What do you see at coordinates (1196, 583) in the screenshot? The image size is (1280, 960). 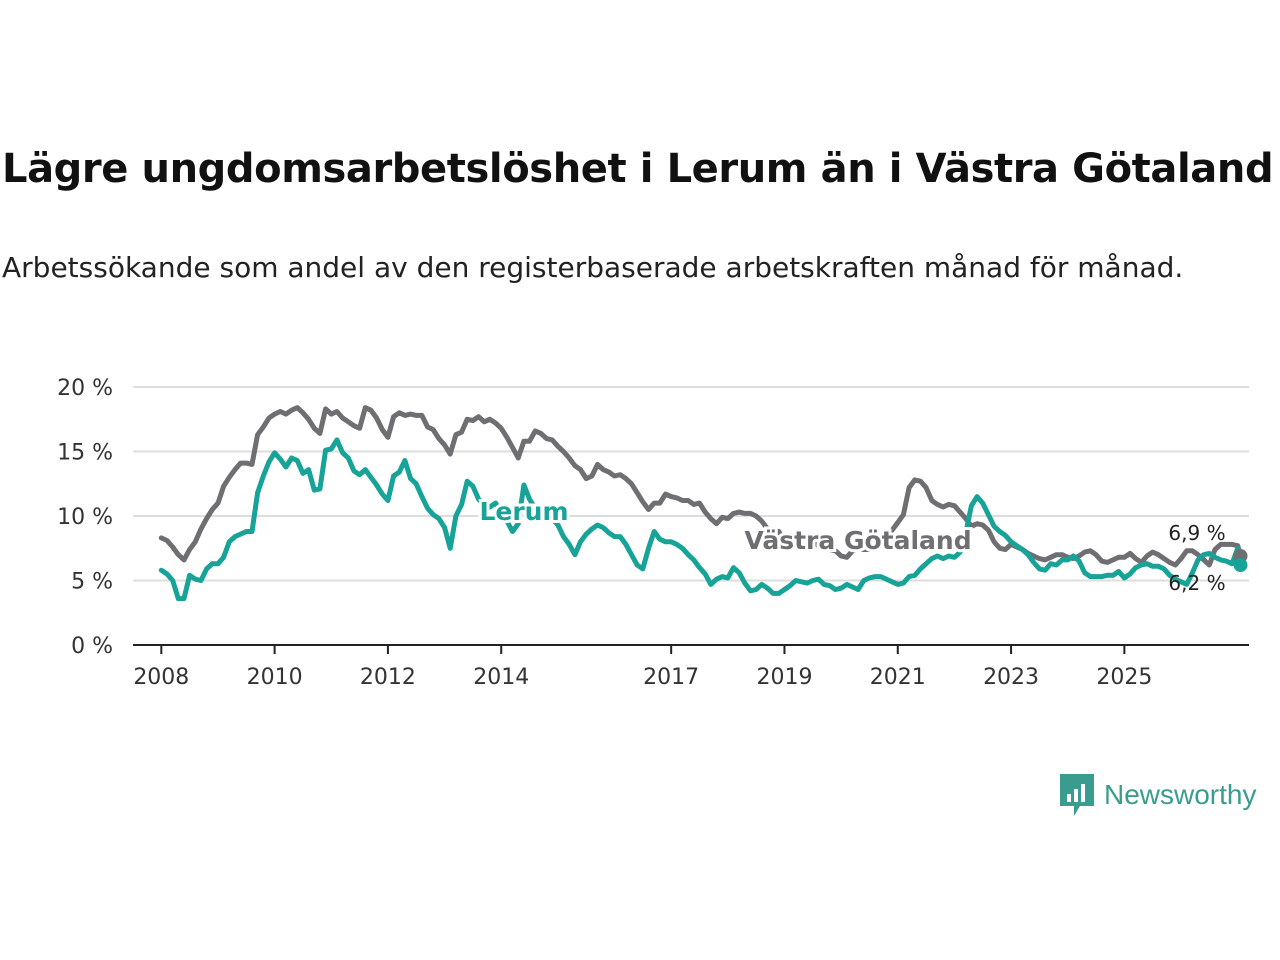 I see `end-label-lerum: 6,2 %` at bounding box center [1196, 583].